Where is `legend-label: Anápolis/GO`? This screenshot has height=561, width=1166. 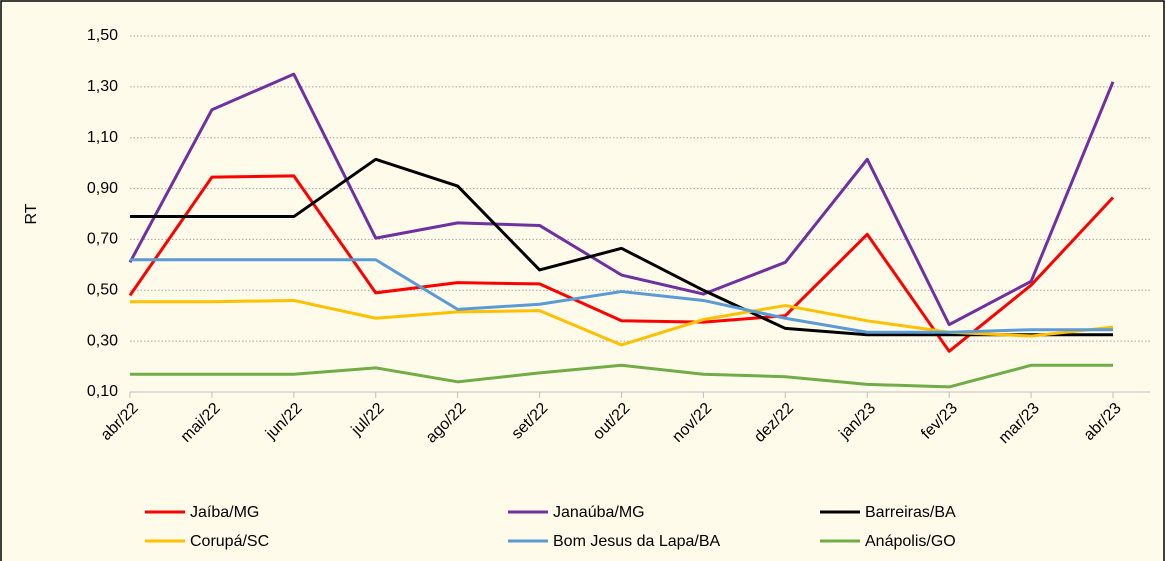 legend-label: Anápolis/GO is located at coordinates (910, 541).